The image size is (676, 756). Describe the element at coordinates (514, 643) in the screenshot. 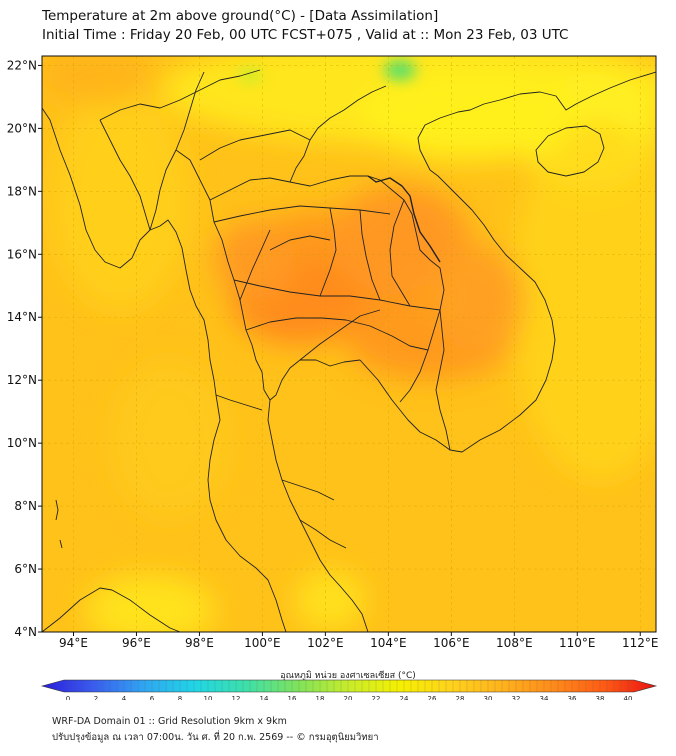

I see `lon-tick-label: 108°E` at that location.